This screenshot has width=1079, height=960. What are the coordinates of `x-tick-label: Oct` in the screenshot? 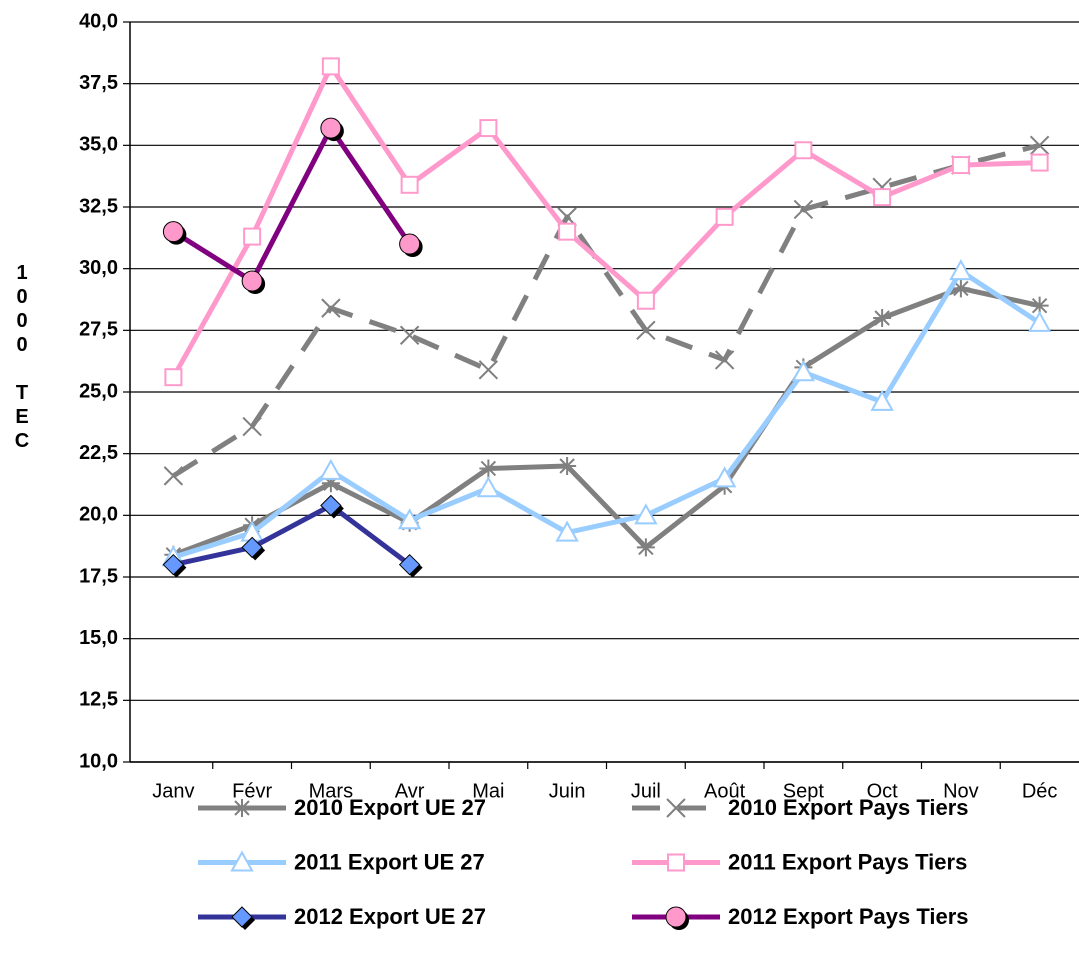 It's located at (883, 791).